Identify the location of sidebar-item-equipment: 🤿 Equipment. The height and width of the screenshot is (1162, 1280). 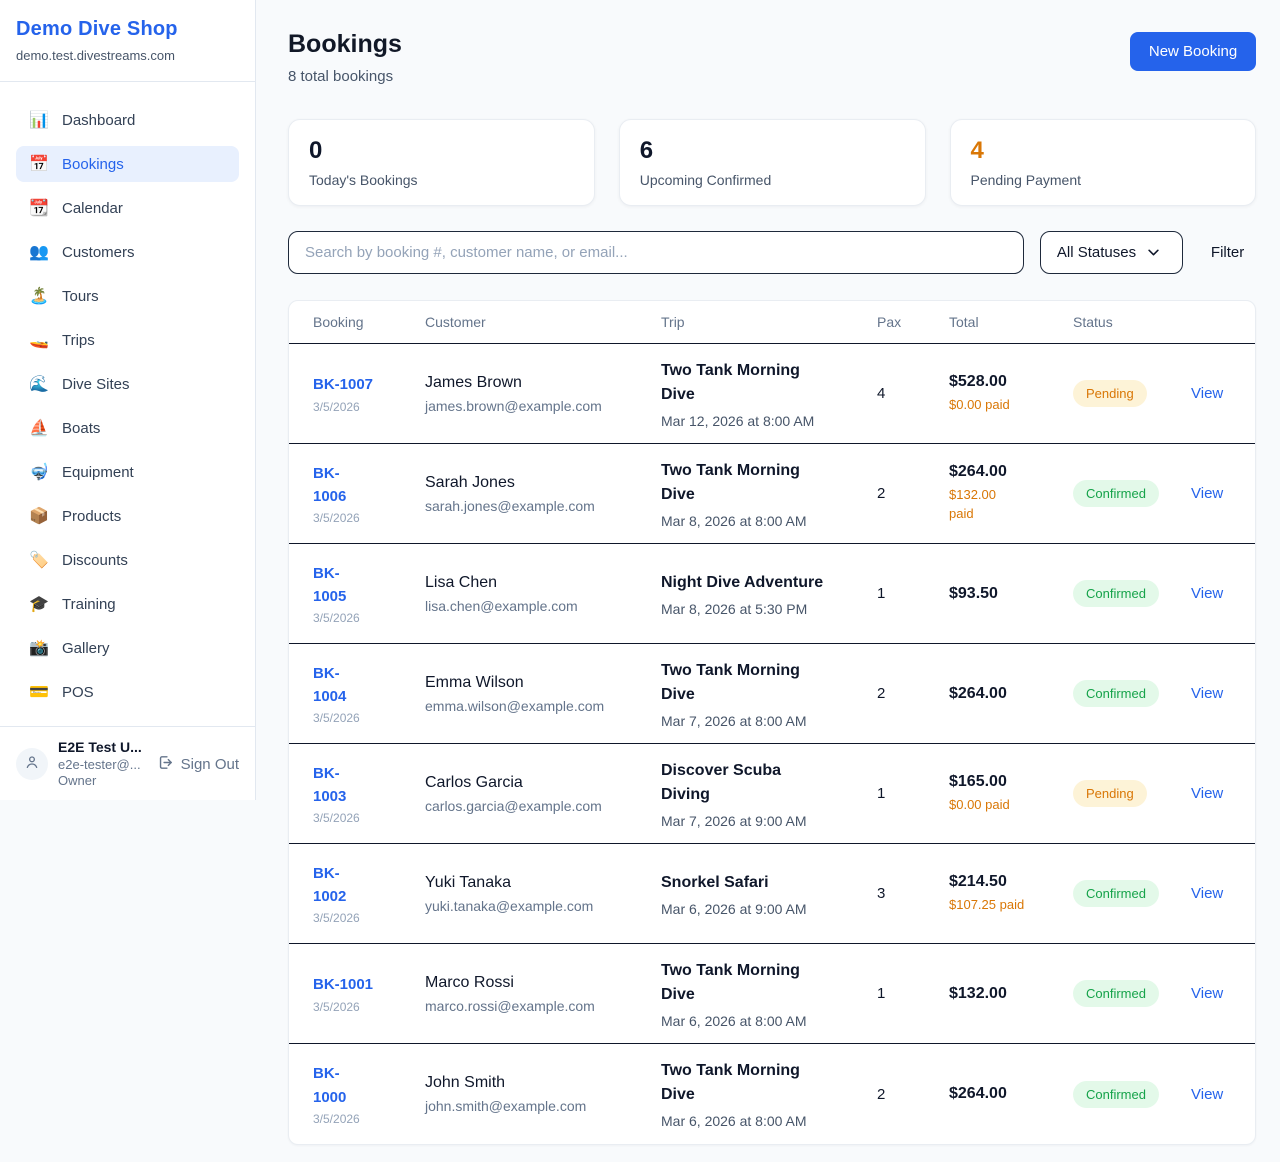
(127, 472).